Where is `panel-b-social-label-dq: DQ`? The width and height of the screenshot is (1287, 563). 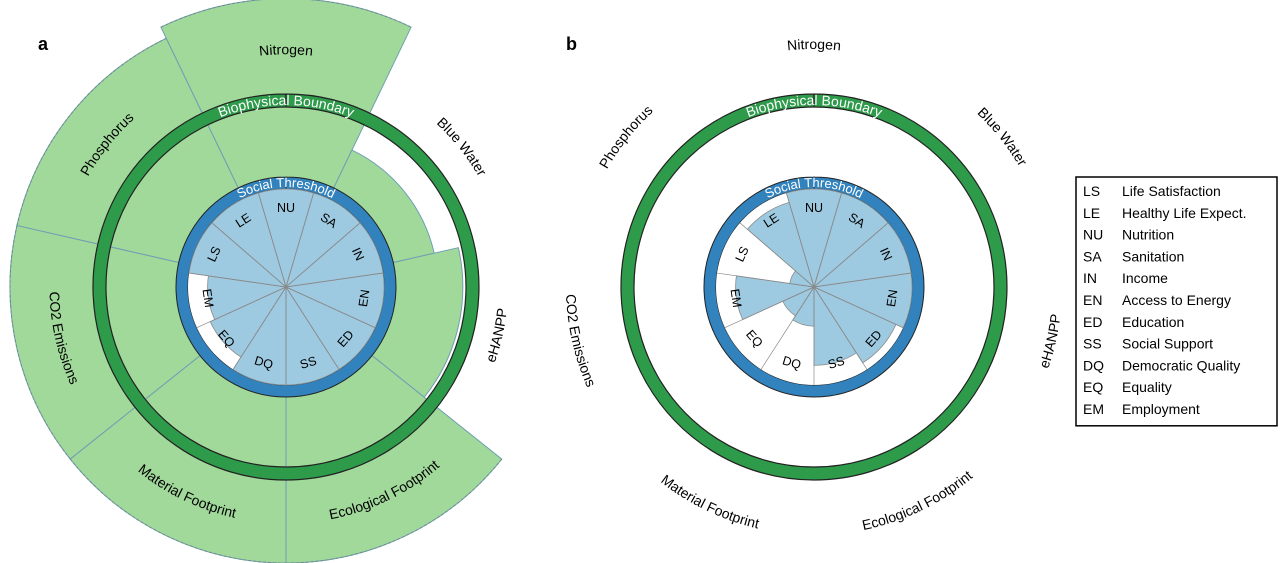 panel-b-social-label-dq: DQ is located at coordinates (792, 362).